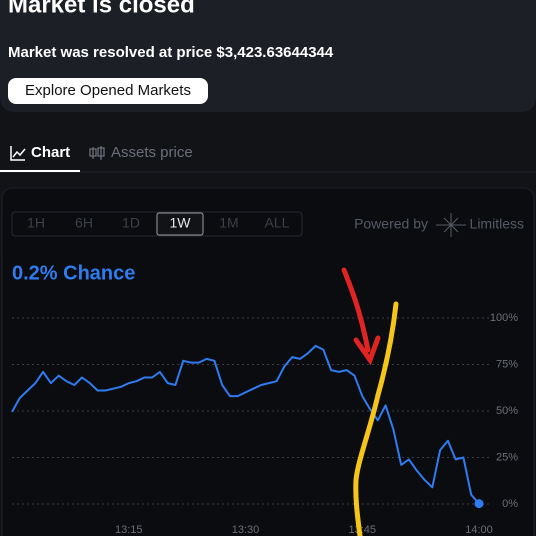 This screenshot has width=536, height=536. Describe the element at coordinates (84, 223) in the screenshot. I see `range-button: 6H` at that location.